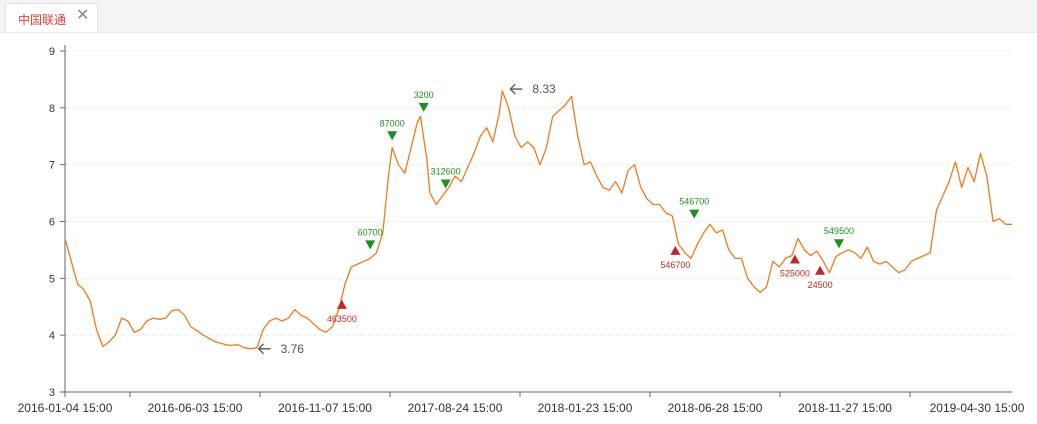 Image resolution: width=1037 pixels, height=424 pixels. Describe the element at coordinates (325, 408) in the screenshot. I see `x-tick-label: 2016-11-07 15:00` at that location.